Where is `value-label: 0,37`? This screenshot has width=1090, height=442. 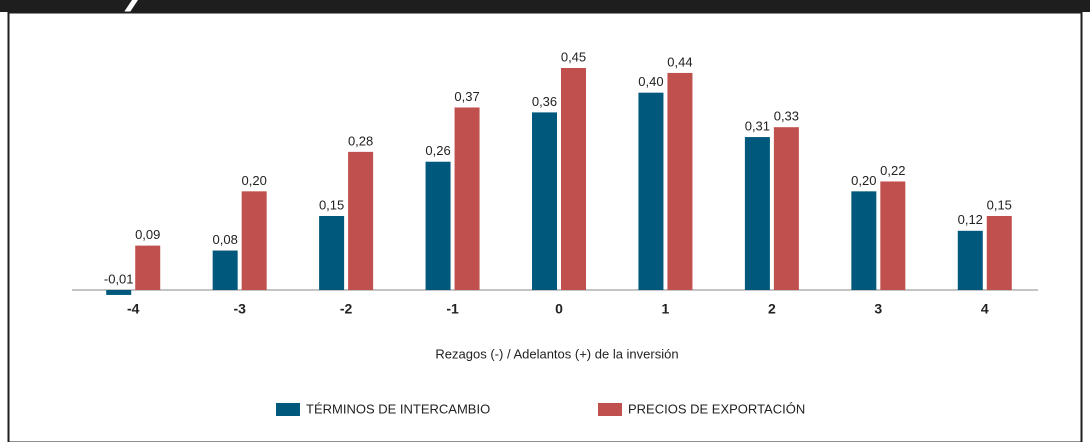
value-label: 0,37 is located at coordinates (466, 96).